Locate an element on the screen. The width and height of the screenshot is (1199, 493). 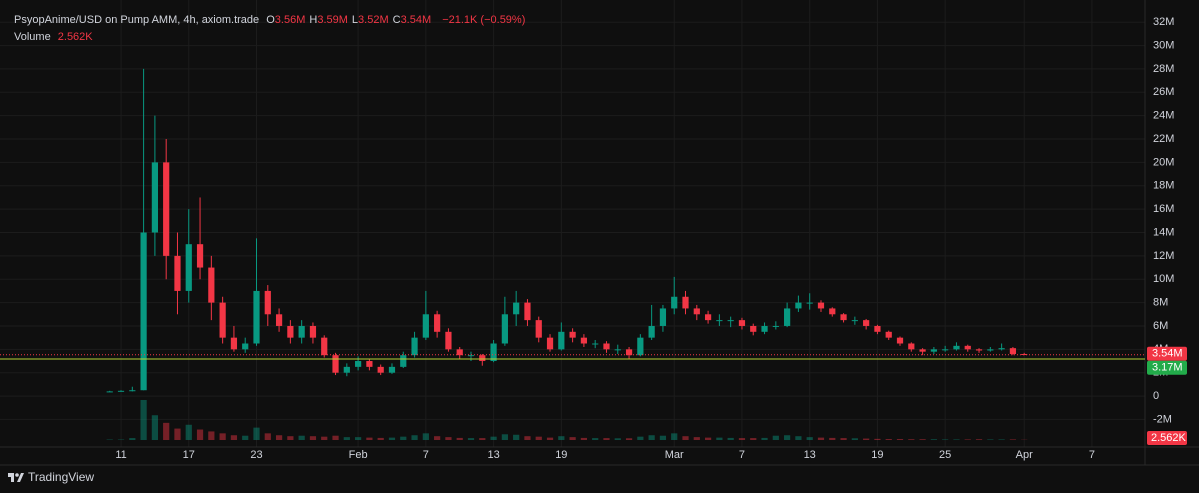
volume-tag-label: 2.562K is located at coordinates (1169, 438).